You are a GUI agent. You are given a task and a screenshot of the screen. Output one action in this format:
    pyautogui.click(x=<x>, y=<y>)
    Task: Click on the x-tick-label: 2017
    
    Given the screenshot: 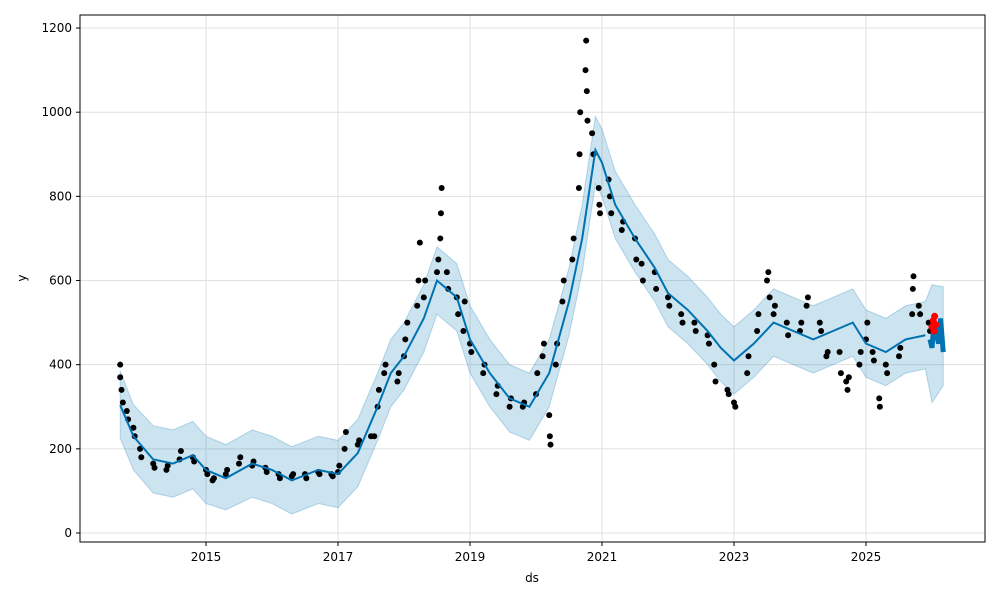 What is the action you would take?
    pyautogui.click(x=338, y=557)
    